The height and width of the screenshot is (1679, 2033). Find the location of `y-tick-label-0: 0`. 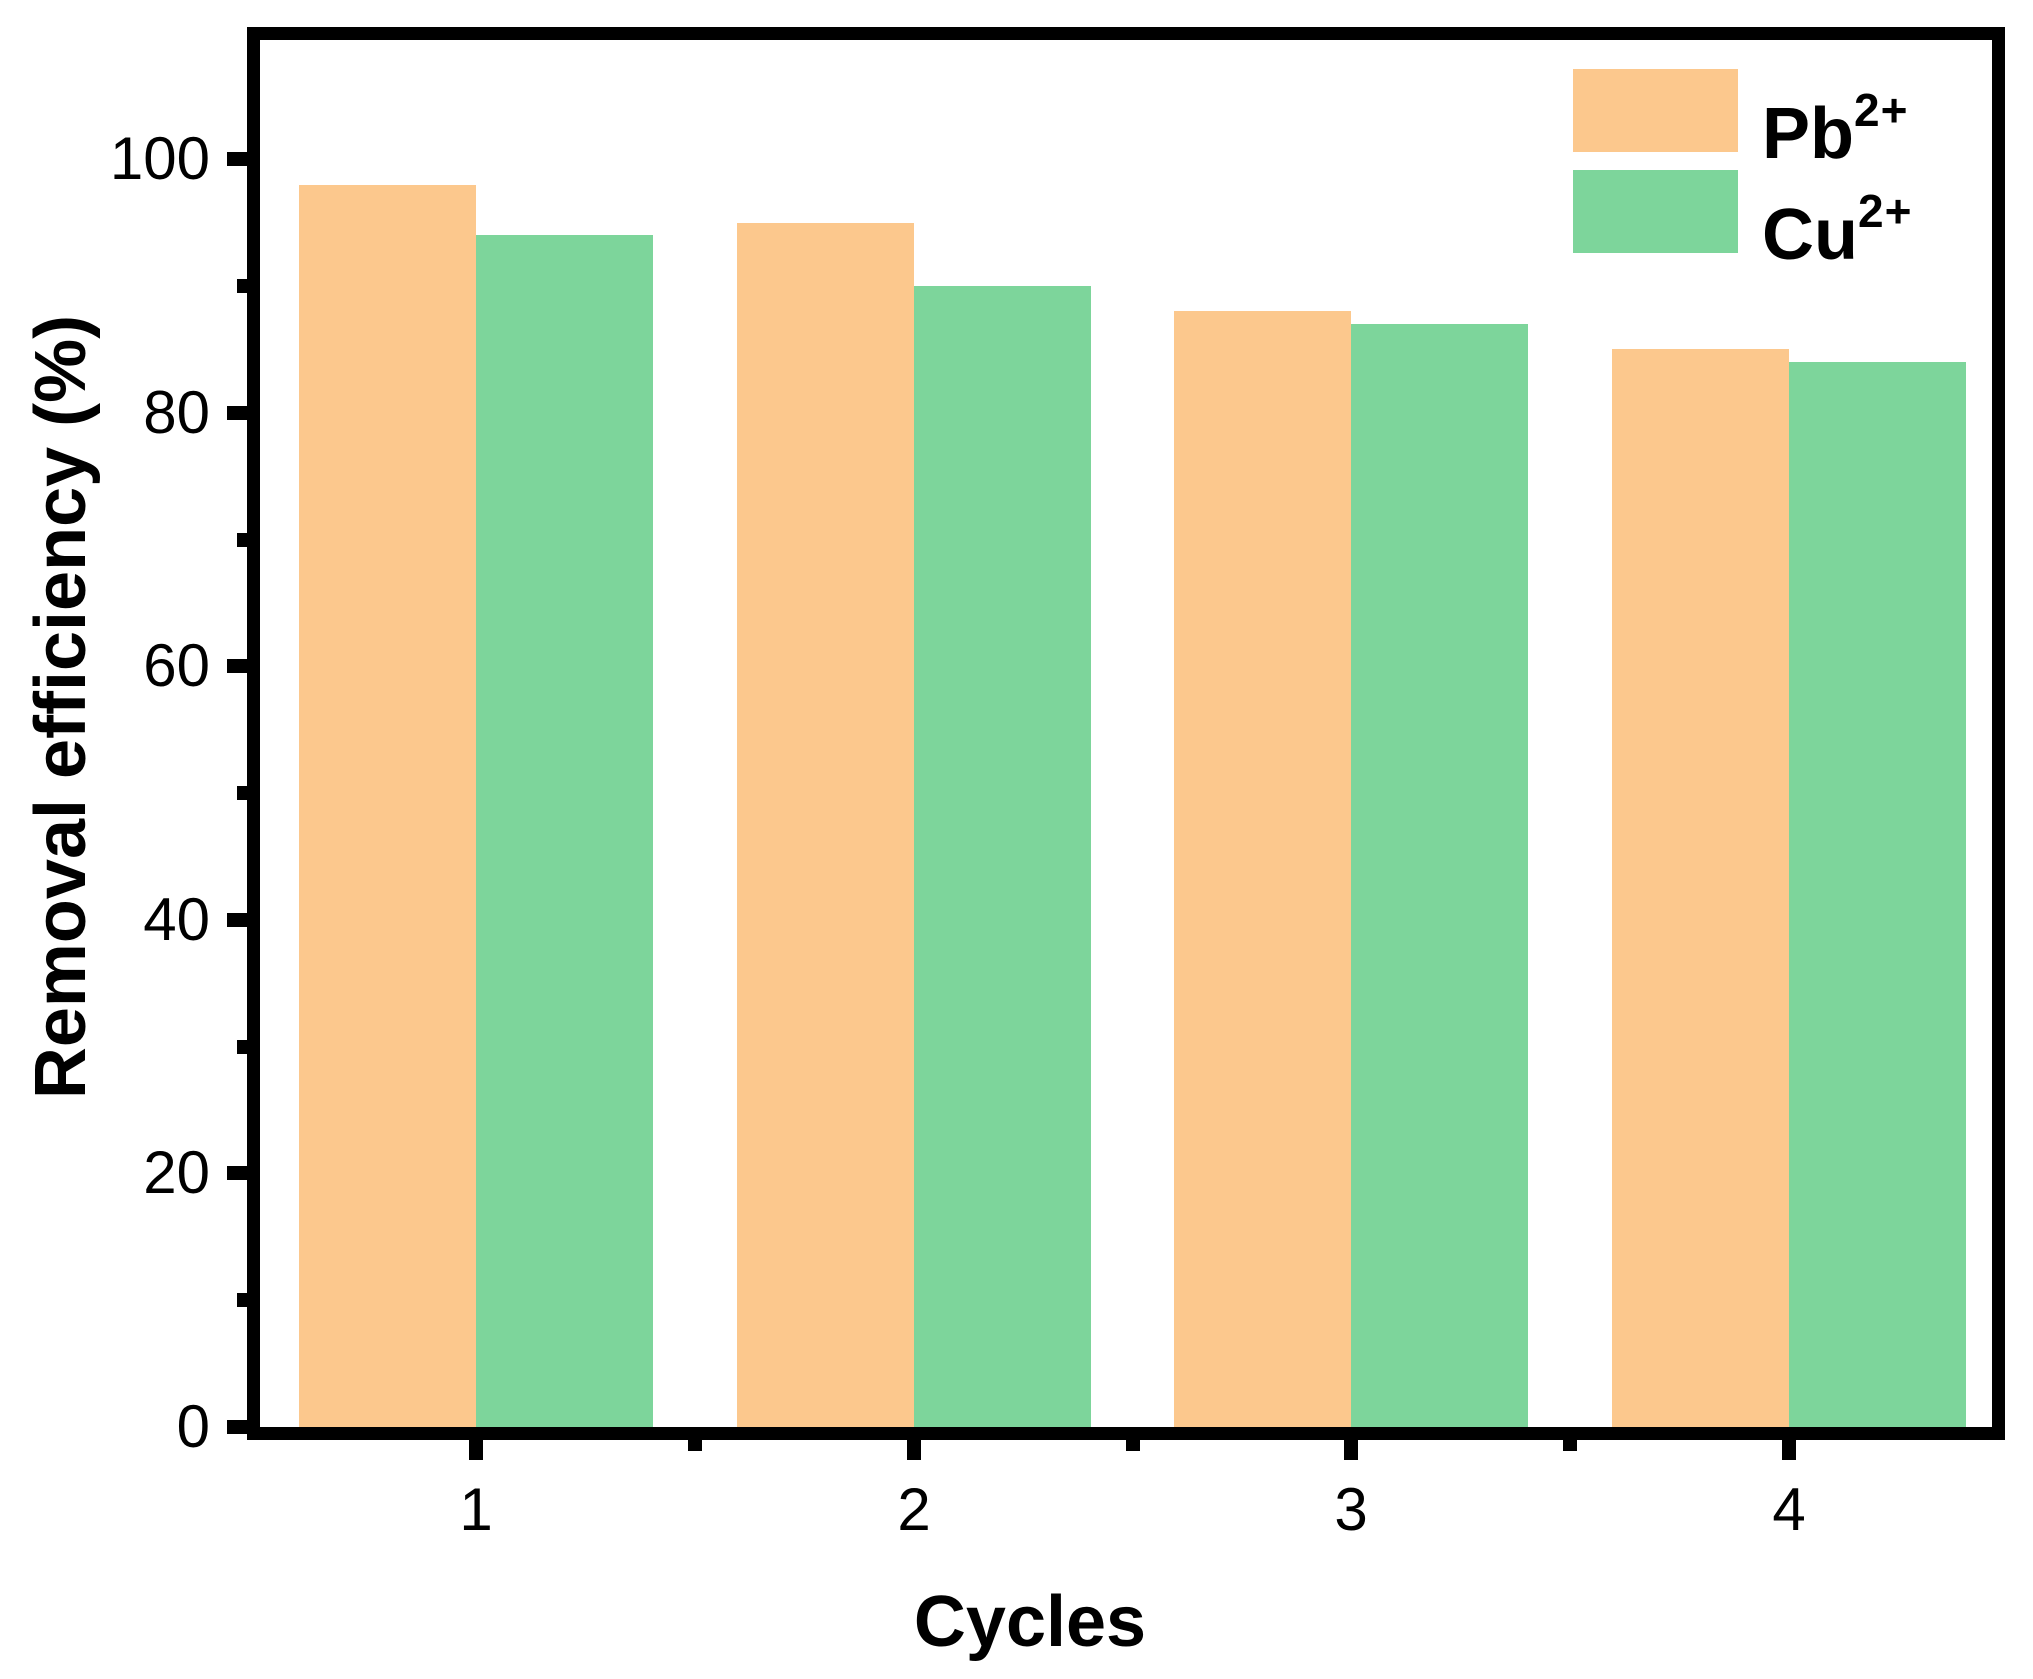

y-tick-label-0: 0 is located at coordinates (193, 1426).